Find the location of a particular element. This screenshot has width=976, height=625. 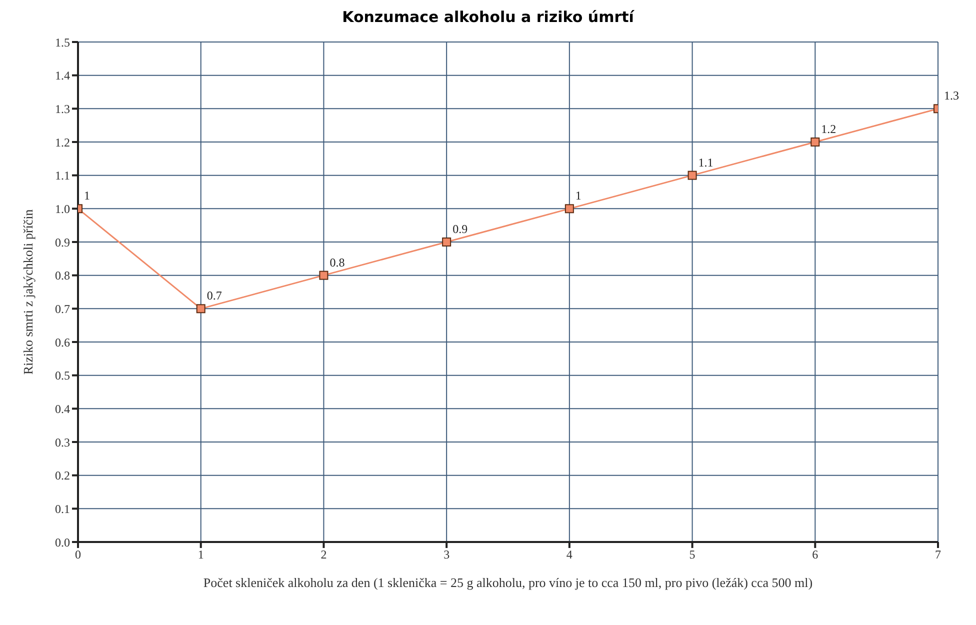

y-axis-title: Riziko smrti z jakýchkoli příčin is located at coordinates (28, 291).